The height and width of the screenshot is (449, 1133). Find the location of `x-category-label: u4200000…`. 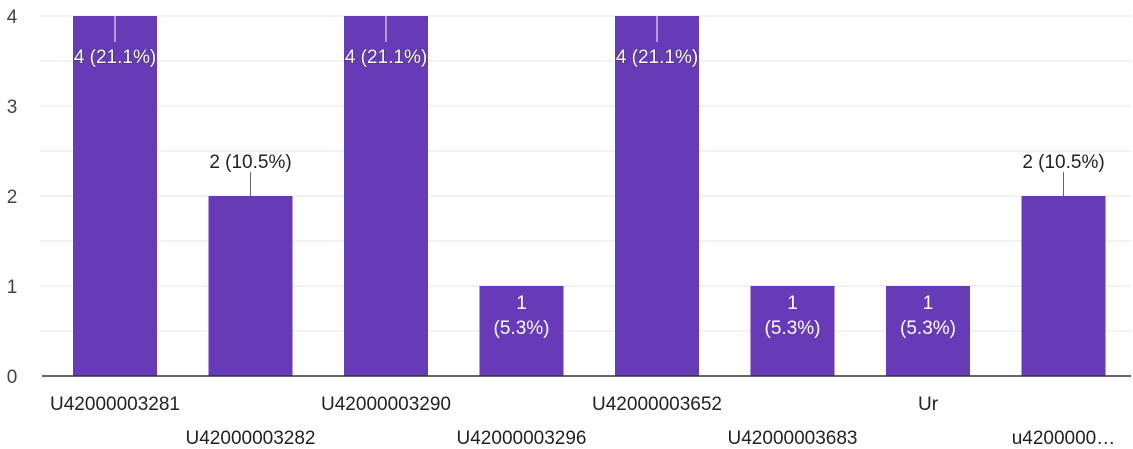

x-category-label: u4200000… is located at coordinates (1064, 438).